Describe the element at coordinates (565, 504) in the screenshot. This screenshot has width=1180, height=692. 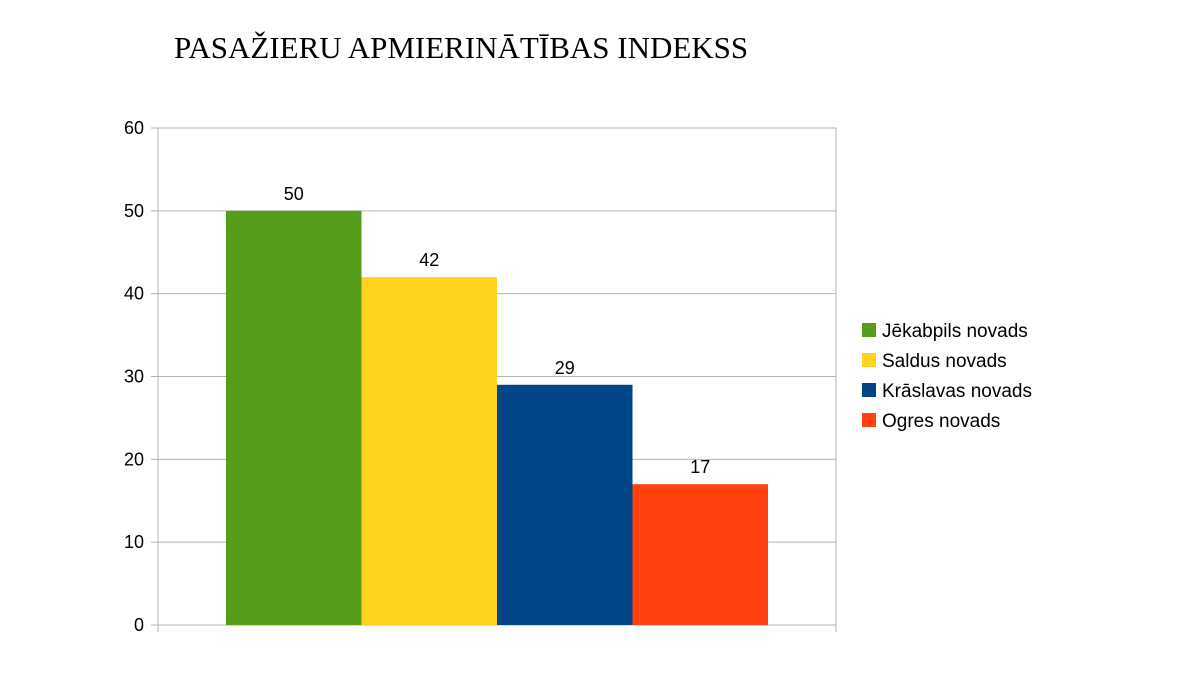
I see `bar-krāslavas-novads` at that location.